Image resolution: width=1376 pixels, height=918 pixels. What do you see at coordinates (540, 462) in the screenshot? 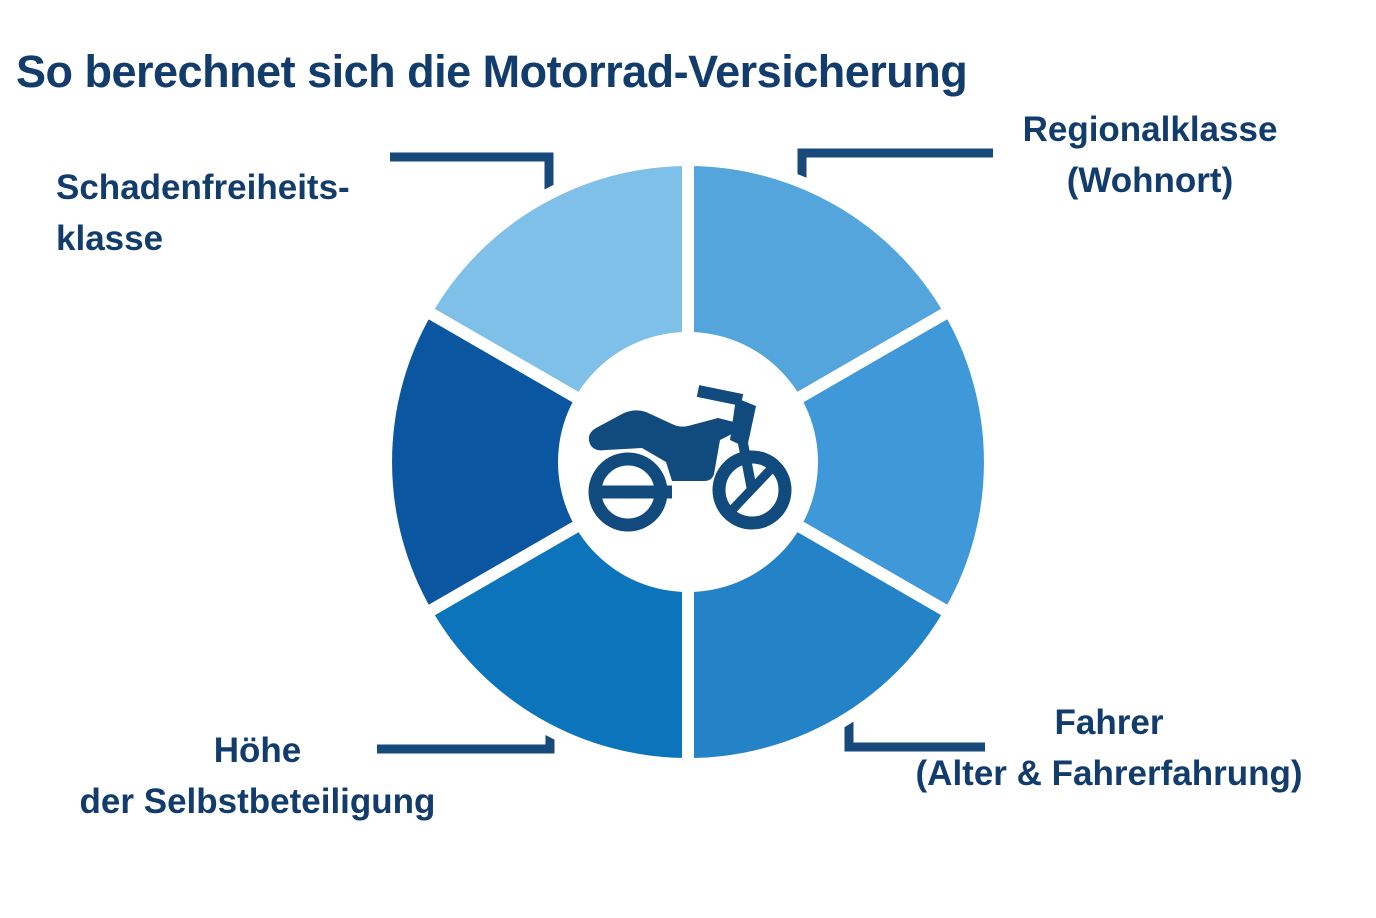
I see `donut-segment-left` at bounding box center [540, 462].